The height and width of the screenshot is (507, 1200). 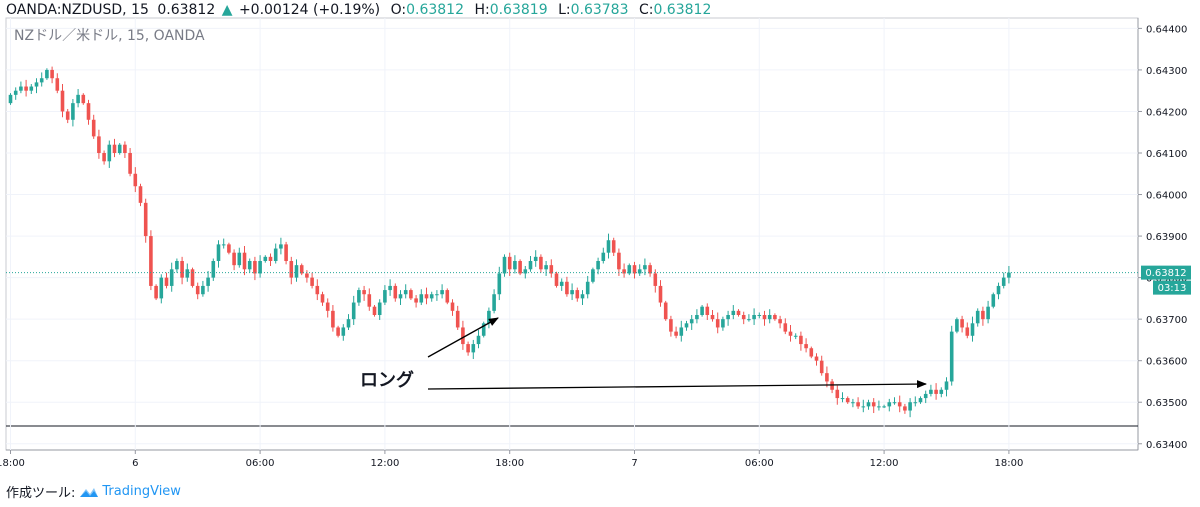 What do you see at coordinates (519, 10) in the screenshot?
I see `high-value: 0.63819` at bounding box center [519, 10].